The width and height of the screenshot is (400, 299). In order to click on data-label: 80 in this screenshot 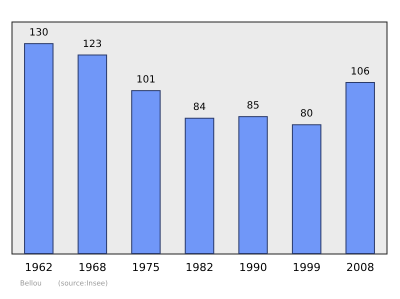, I will do `click(307, 114)`.